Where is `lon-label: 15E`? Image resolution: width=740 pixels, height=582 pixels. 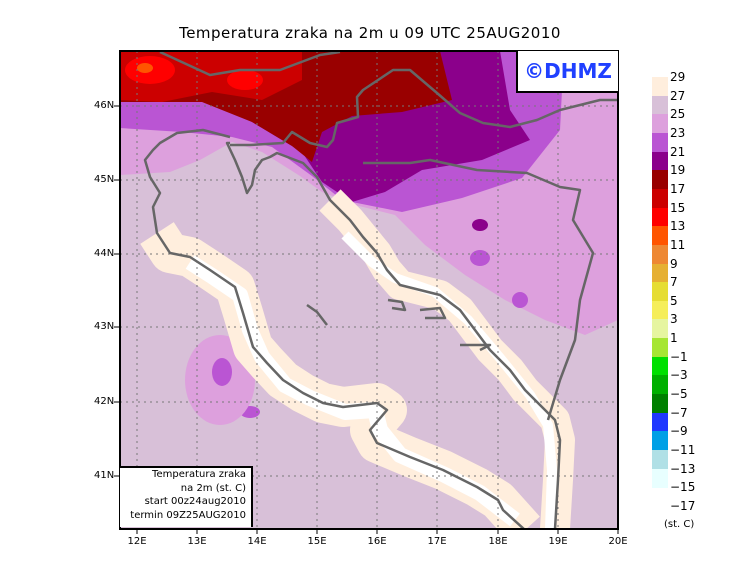
lon-label: 15E is located at coordinates (317, 541).